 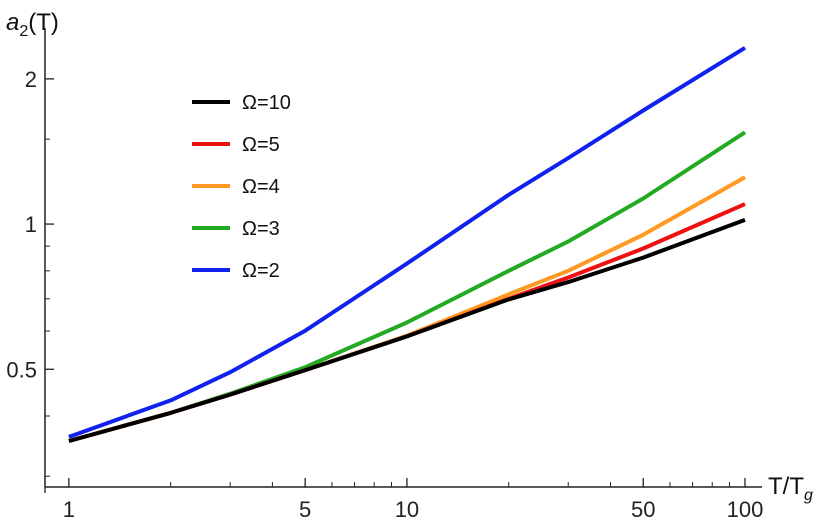 What do you see at coordinates (23, 31) in the screenshot?
I see `y-axis-title-subscript: 2` at bounding box center [23, 31].